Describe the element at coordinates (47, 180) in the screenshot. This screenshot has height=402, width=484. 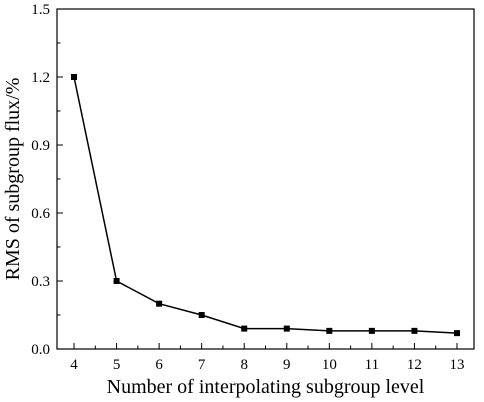
I see `y-axis-ticks: 0.0 0.3 0.6 0.9 1.2 1.5` at that location.